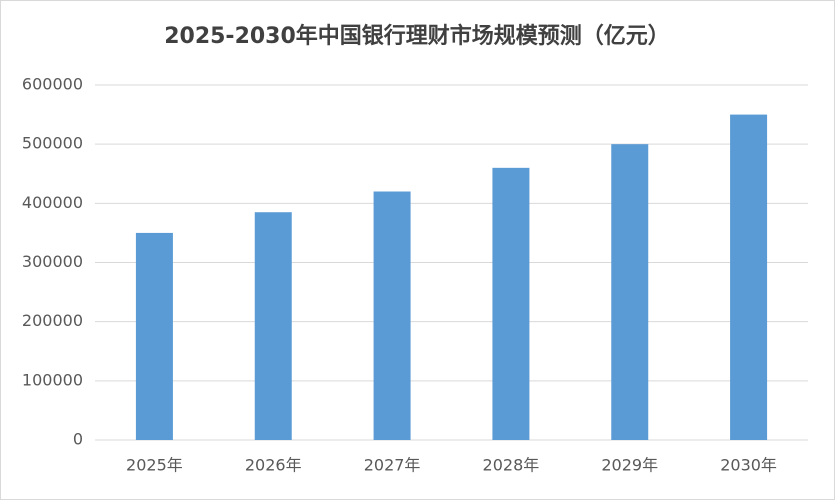  I want to click on x-tick-label: 2029年, so click(629, 465).